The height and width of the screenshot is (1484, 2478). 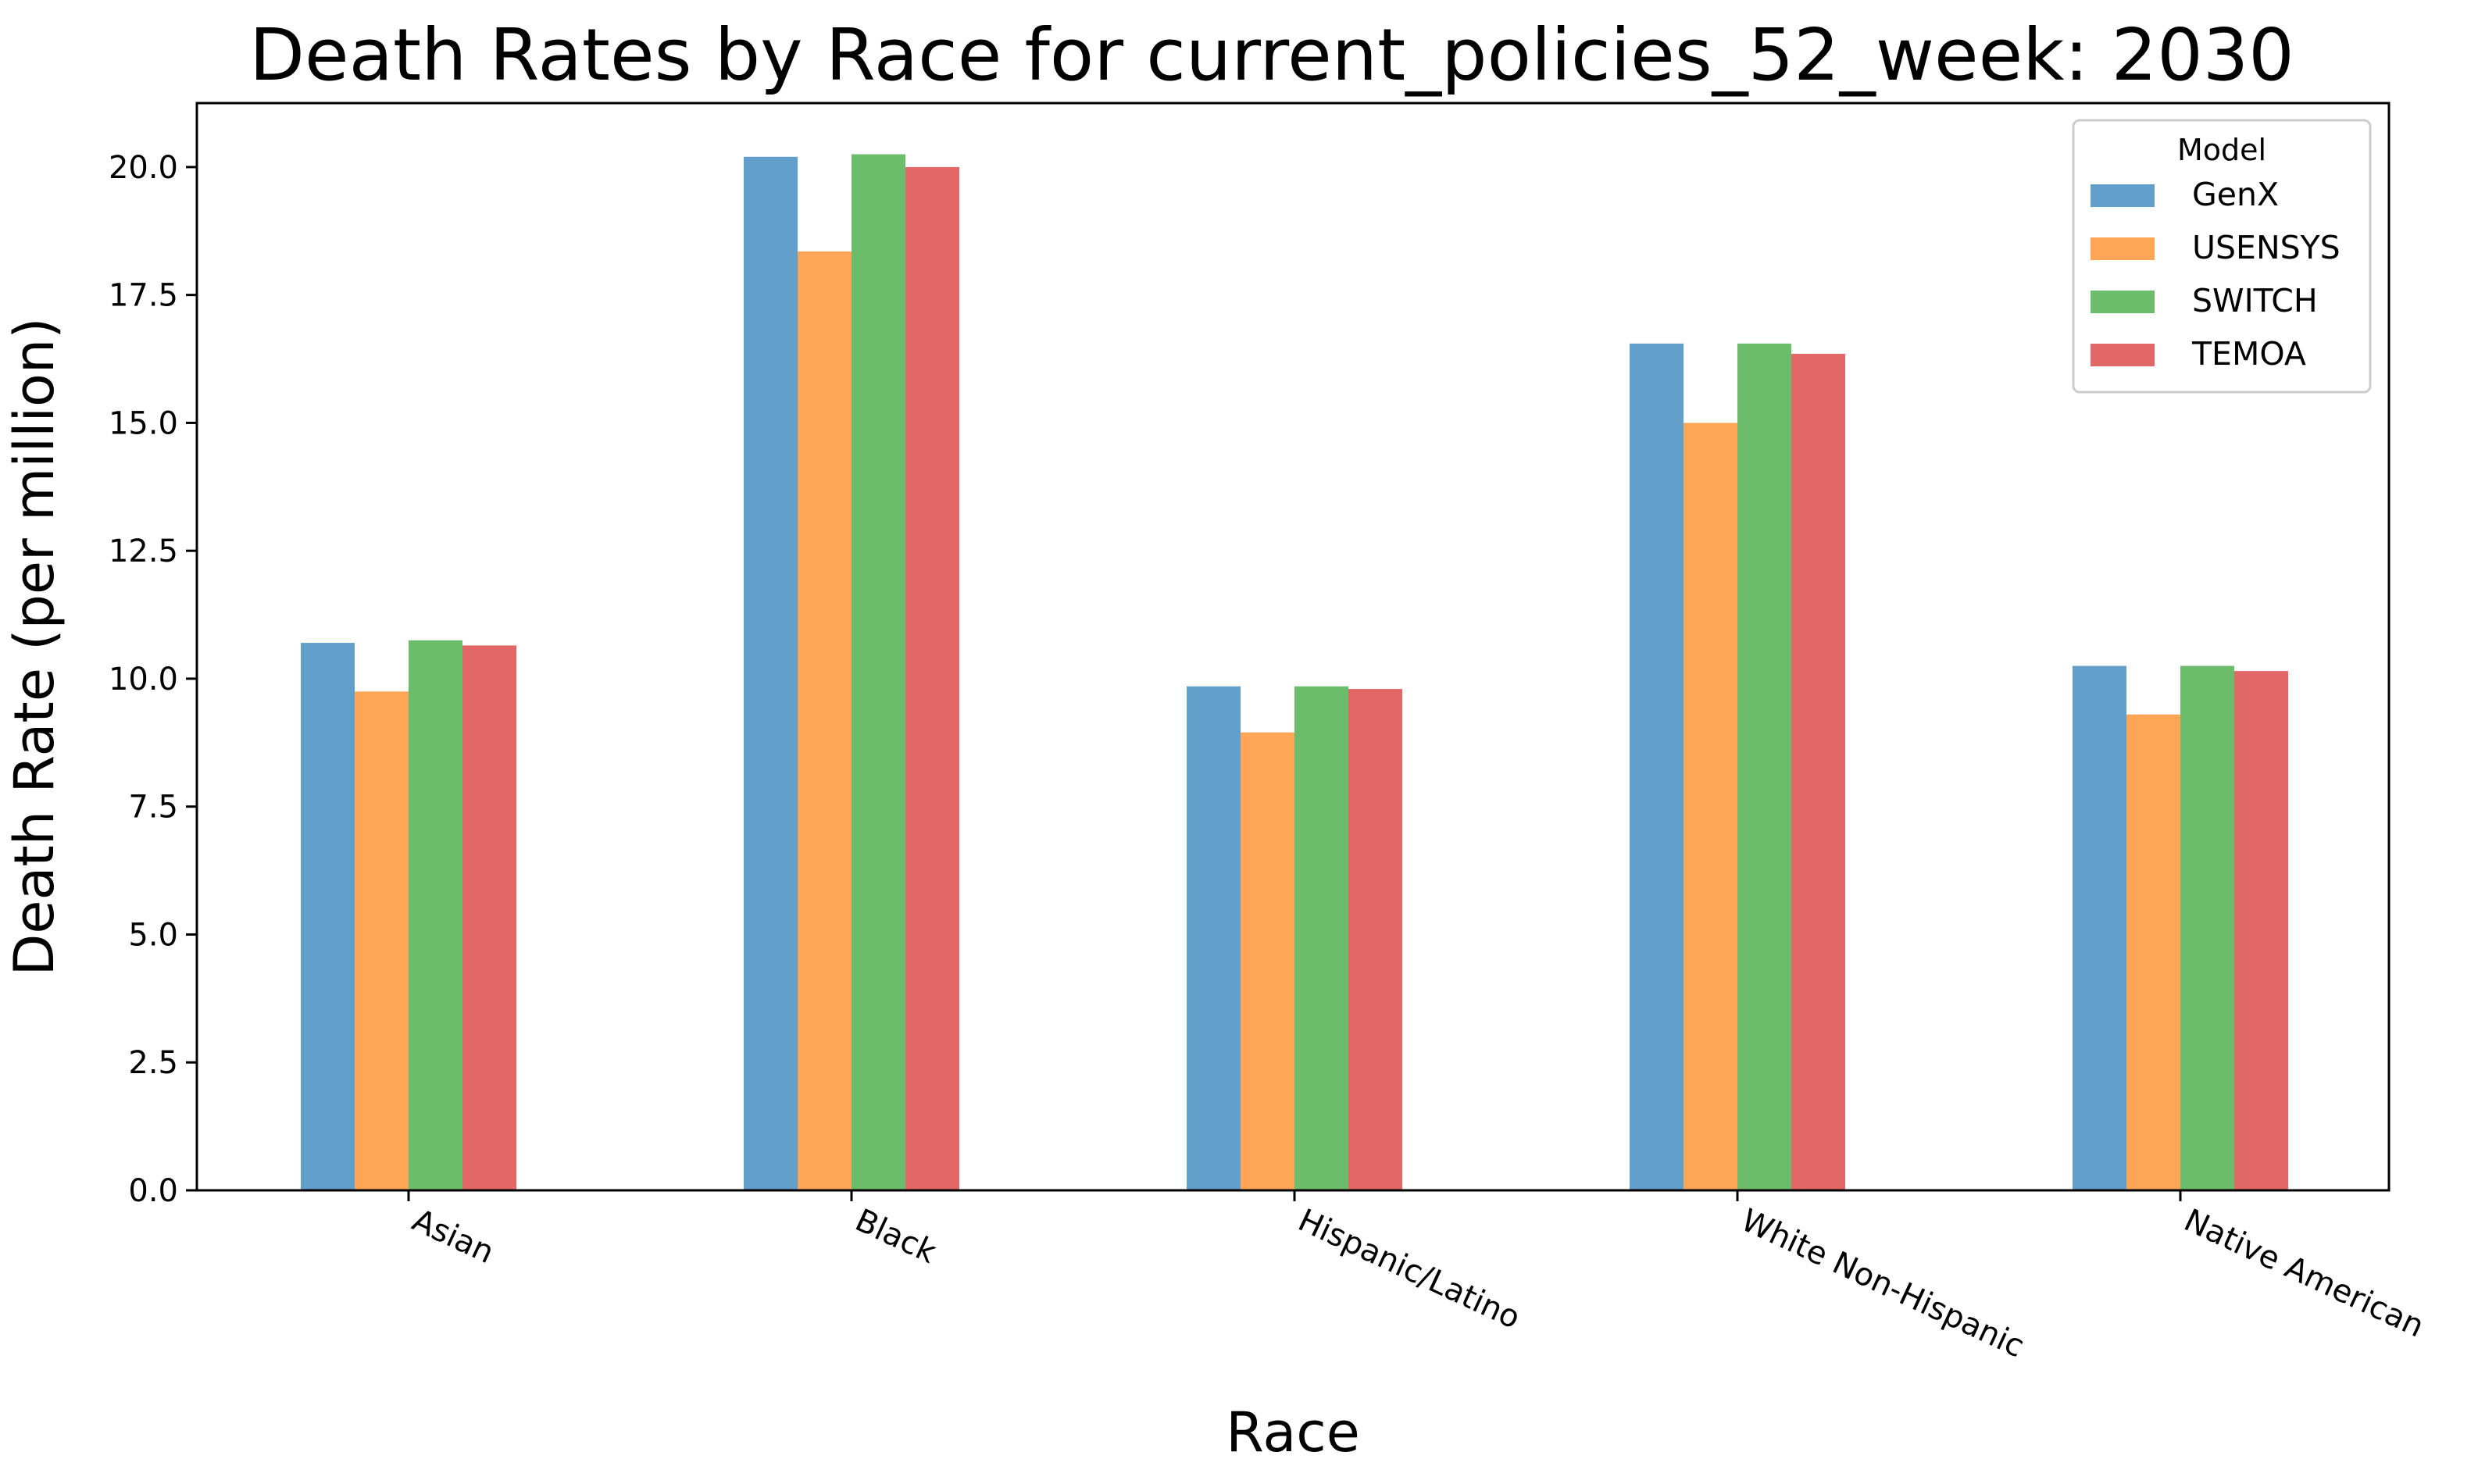 What do you see at coordinates (878, 672) in the screenshot?
I see `bar-switch-black` at bounding box center [878, 672].